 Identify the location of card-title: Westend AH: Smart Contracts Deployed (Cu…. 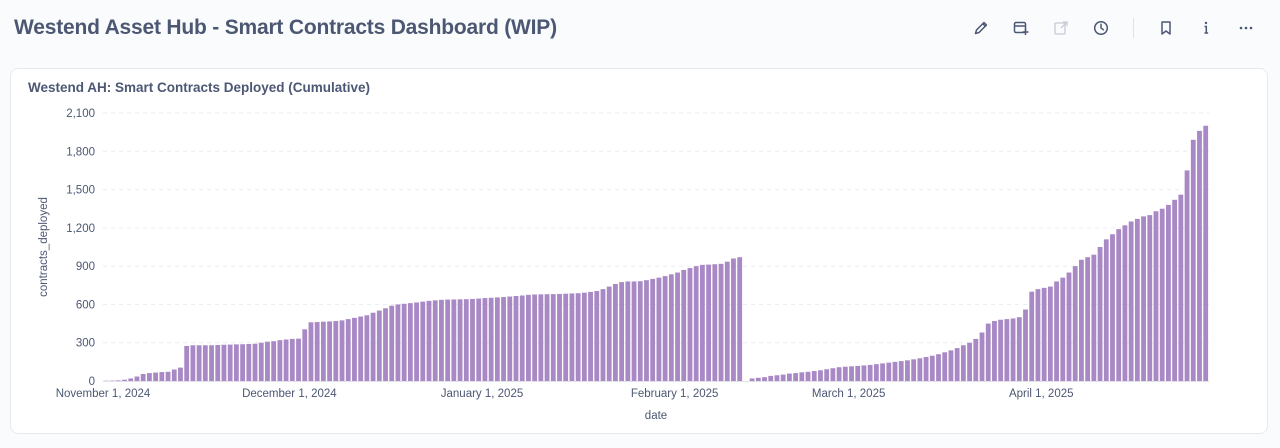
(199, 87).